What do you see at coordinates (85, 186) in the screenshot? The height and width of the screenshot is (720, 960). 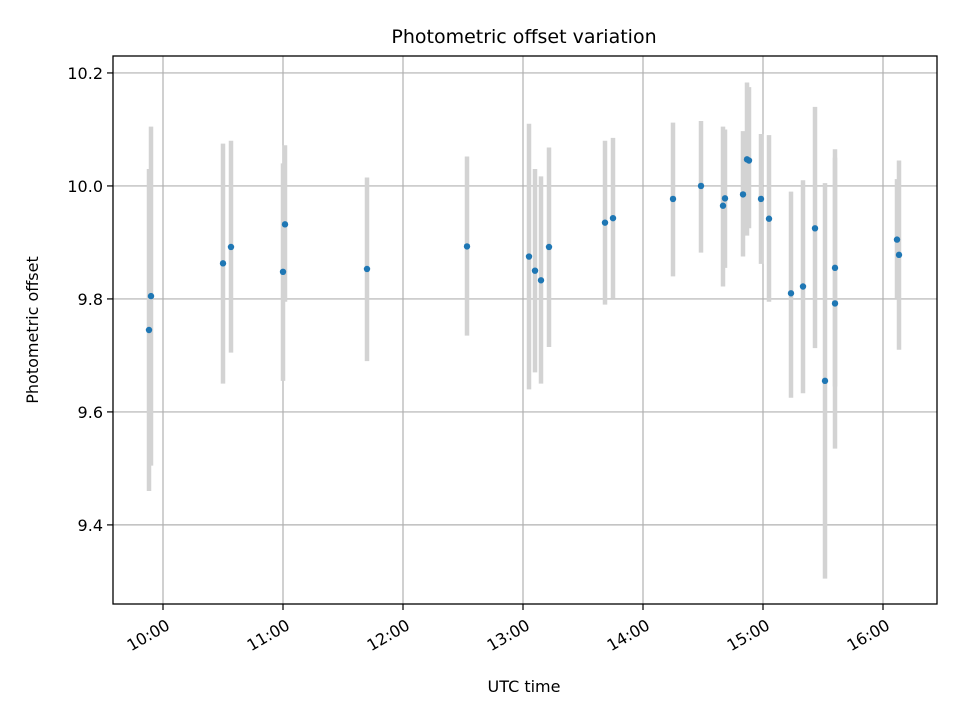 I see `y-tick-label: 10.0` at bounding box center [85, 186].